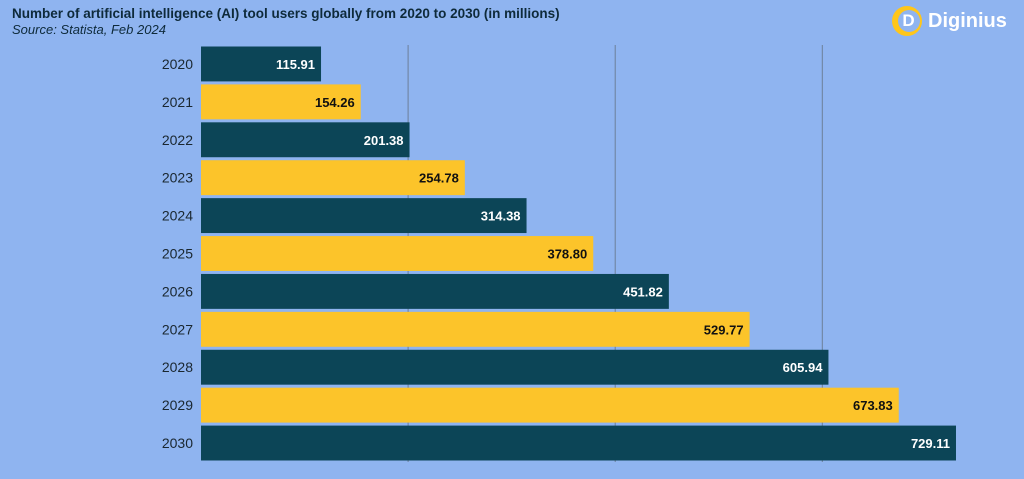  What do you see at coordinates (435, 291) in the screenshot?
I see `bar-2026` at bounding box center [435, 291].